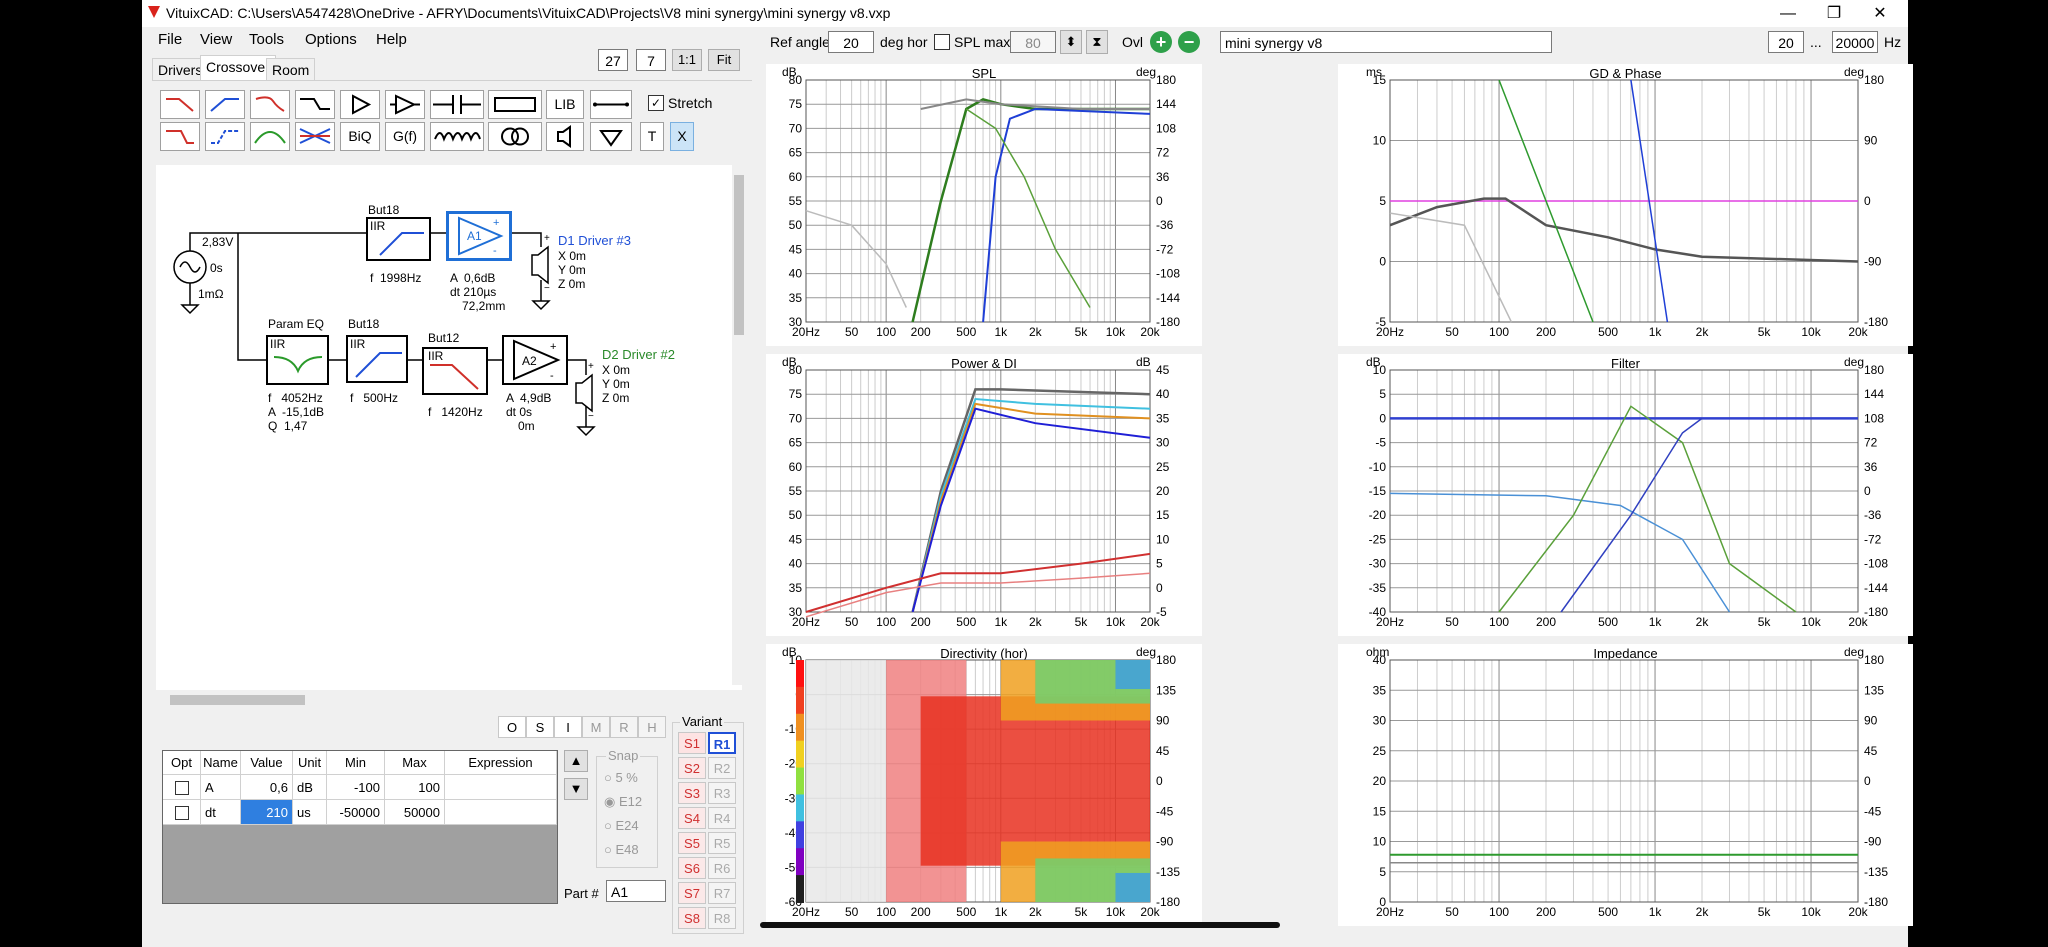 This screenshot has width=2048, height=947. I want to click on ground-tool, so click(611, 136).